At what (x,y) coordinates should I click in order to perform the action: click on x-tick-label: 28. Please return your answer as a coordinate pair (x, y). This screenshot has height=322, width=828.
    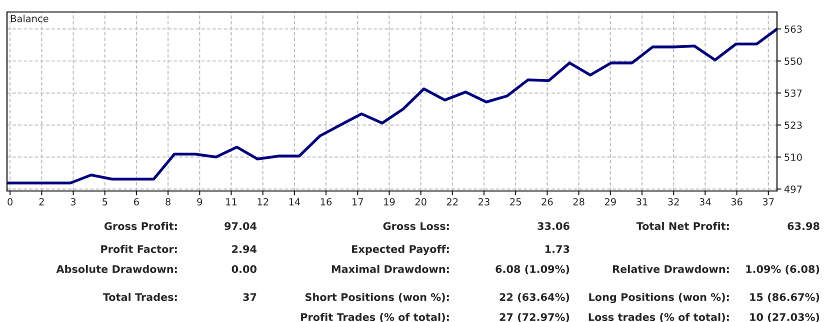
    Looking at the image, I should click on (578, 202).